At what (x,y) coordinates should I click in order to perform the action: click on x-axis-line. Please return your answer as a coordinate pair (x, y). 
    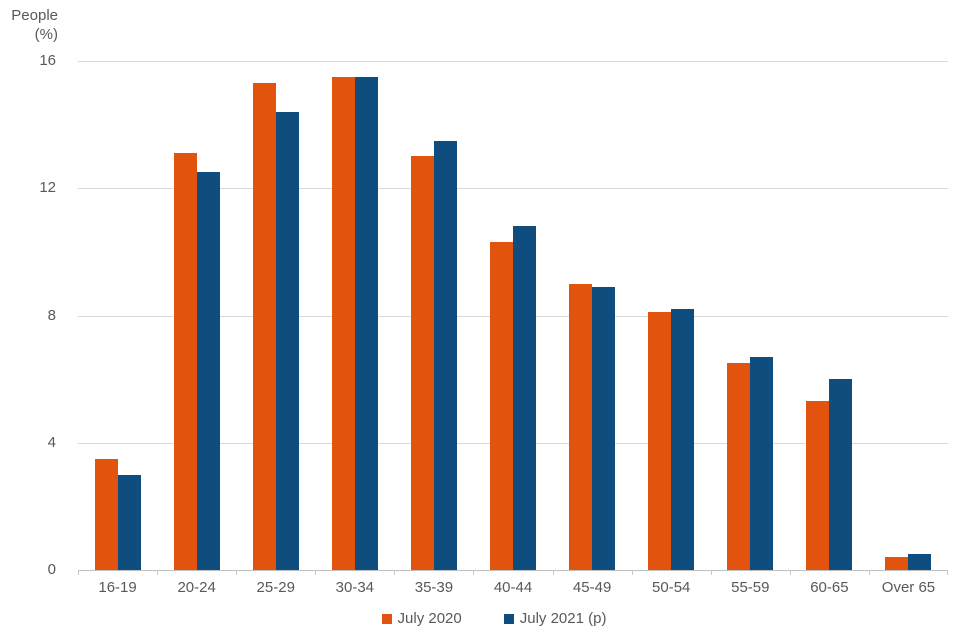
    Looking at the image, I should click on (513, 570).